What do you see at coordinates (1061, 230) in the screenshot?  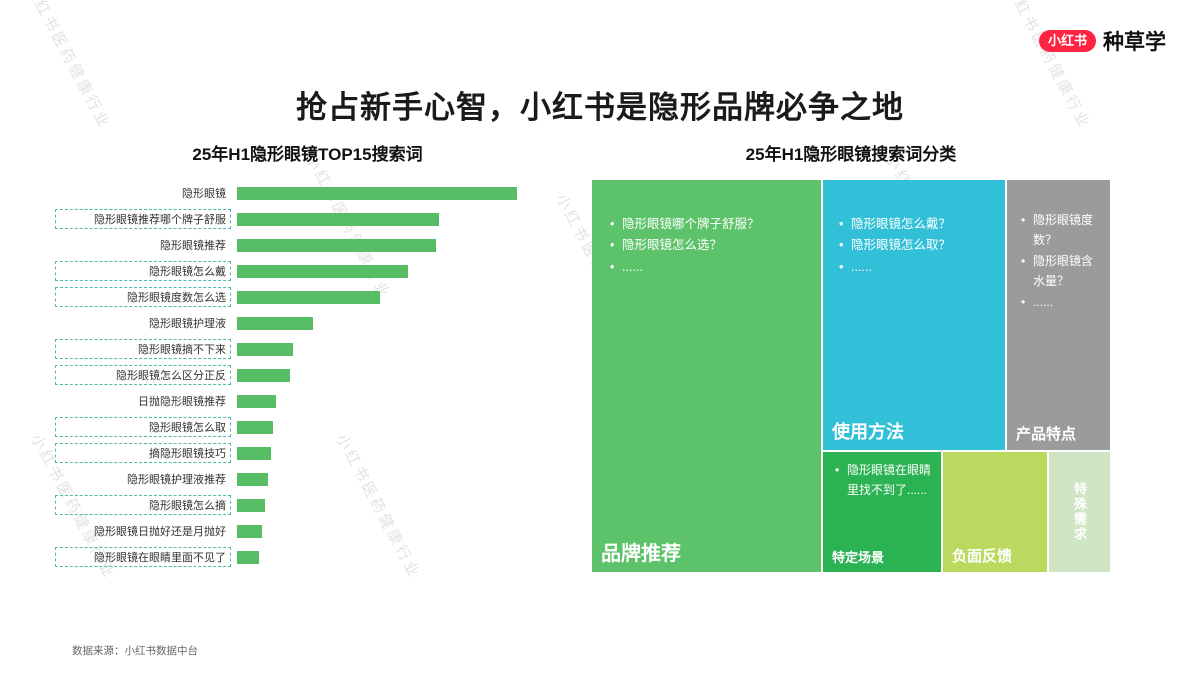 I see `treemap-bullet: 隐形眼镜度数？` at bounding box center [1061, 230].